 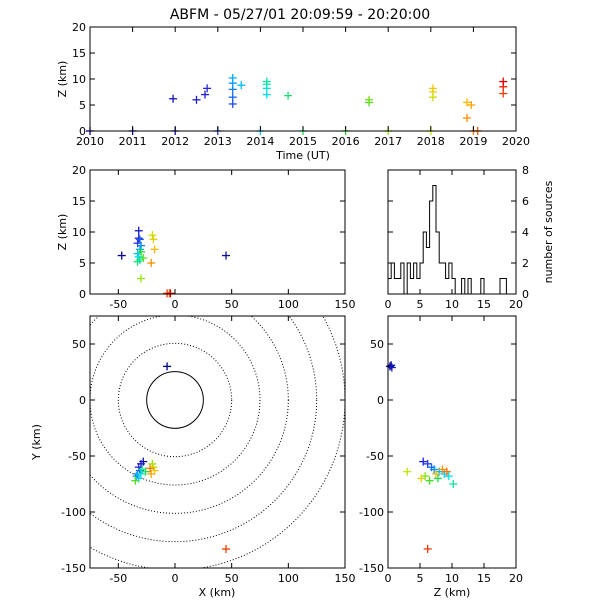 I want to click on x-height-axes: -50 0 50 100 150 0 5 10 15 20, so click(x=214, y=237).